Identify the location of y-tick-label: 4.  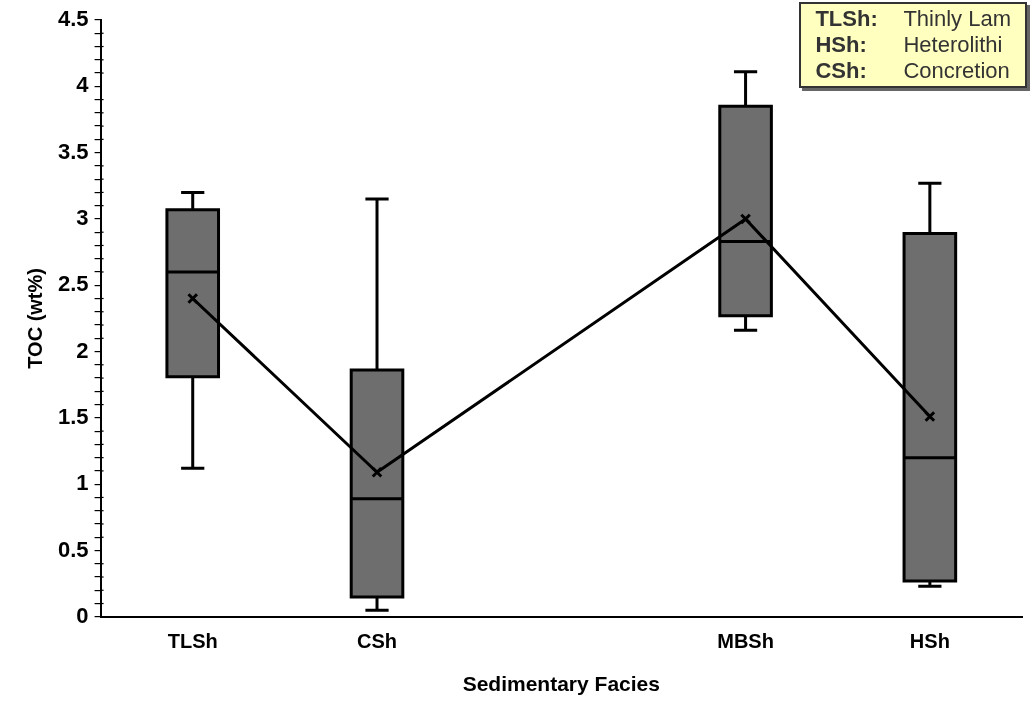
(83, 85).